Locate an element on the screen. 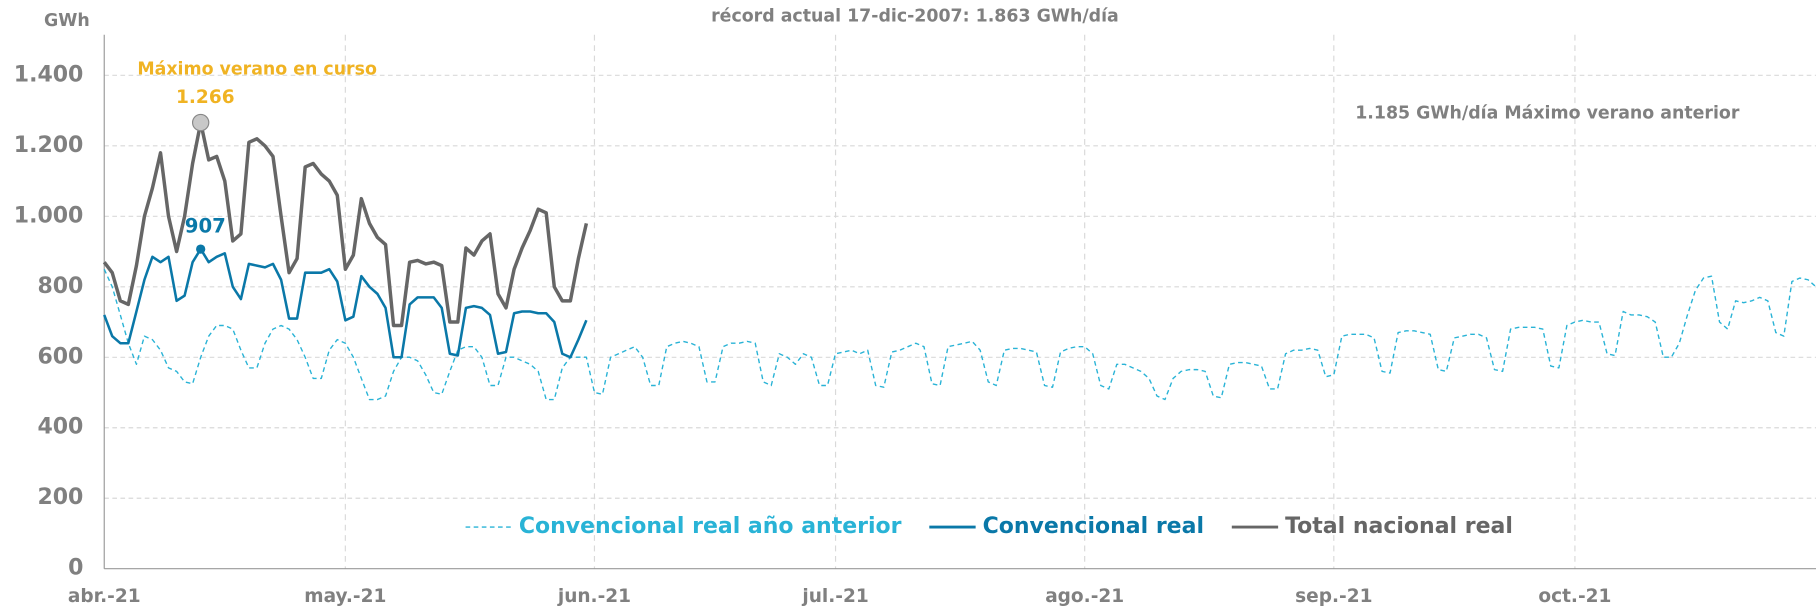  chart-title: récord actual 17-dic-2007: 1.863 GWh/día is located at coordinates (915, 16).